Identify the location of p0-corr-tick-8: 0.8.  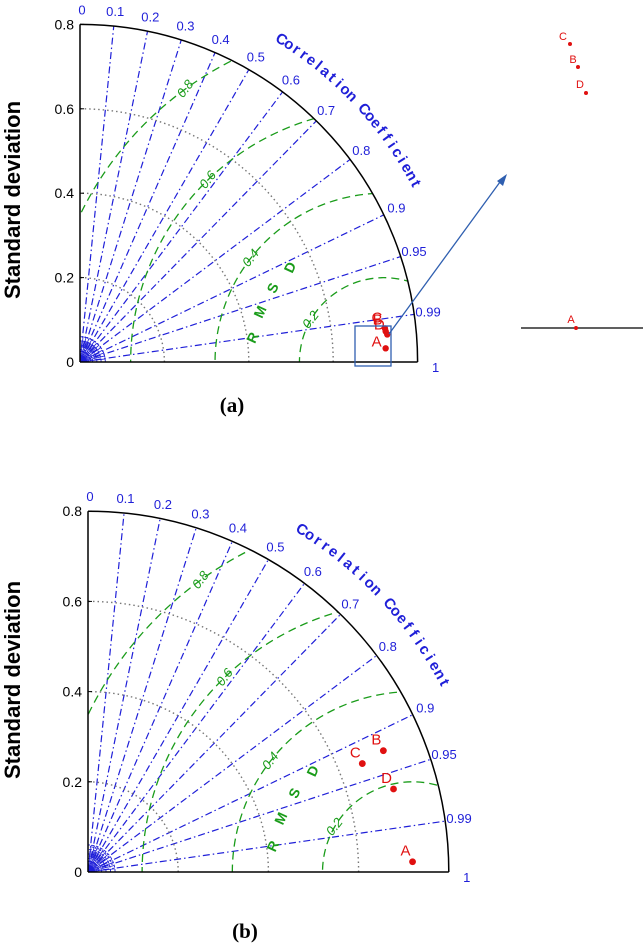
(361, 150).